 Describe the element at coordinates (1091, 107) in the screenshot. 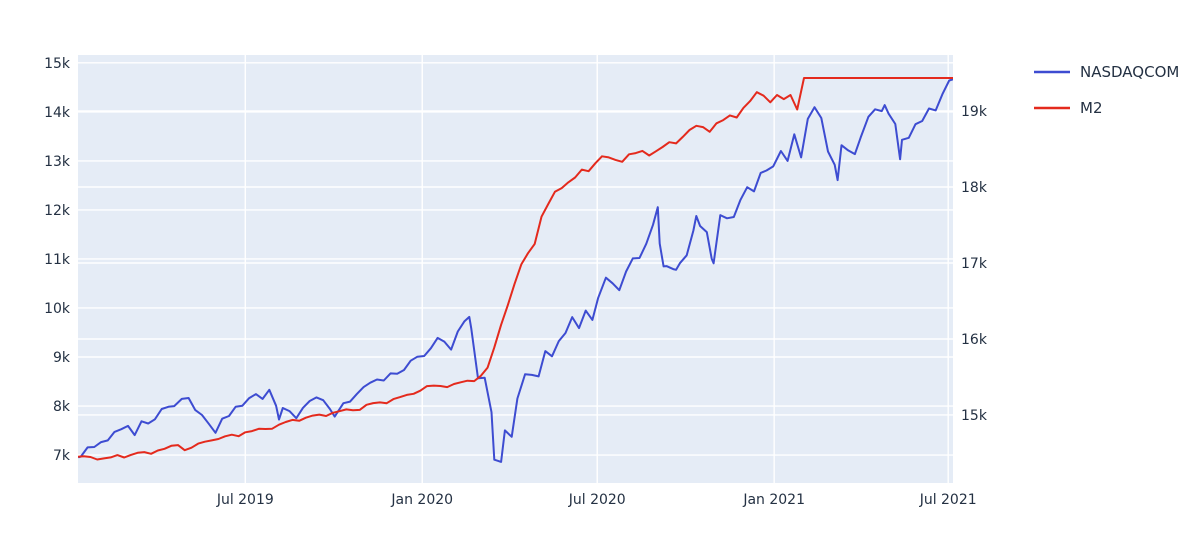

I see `legend-label-m2: M2` at that location.